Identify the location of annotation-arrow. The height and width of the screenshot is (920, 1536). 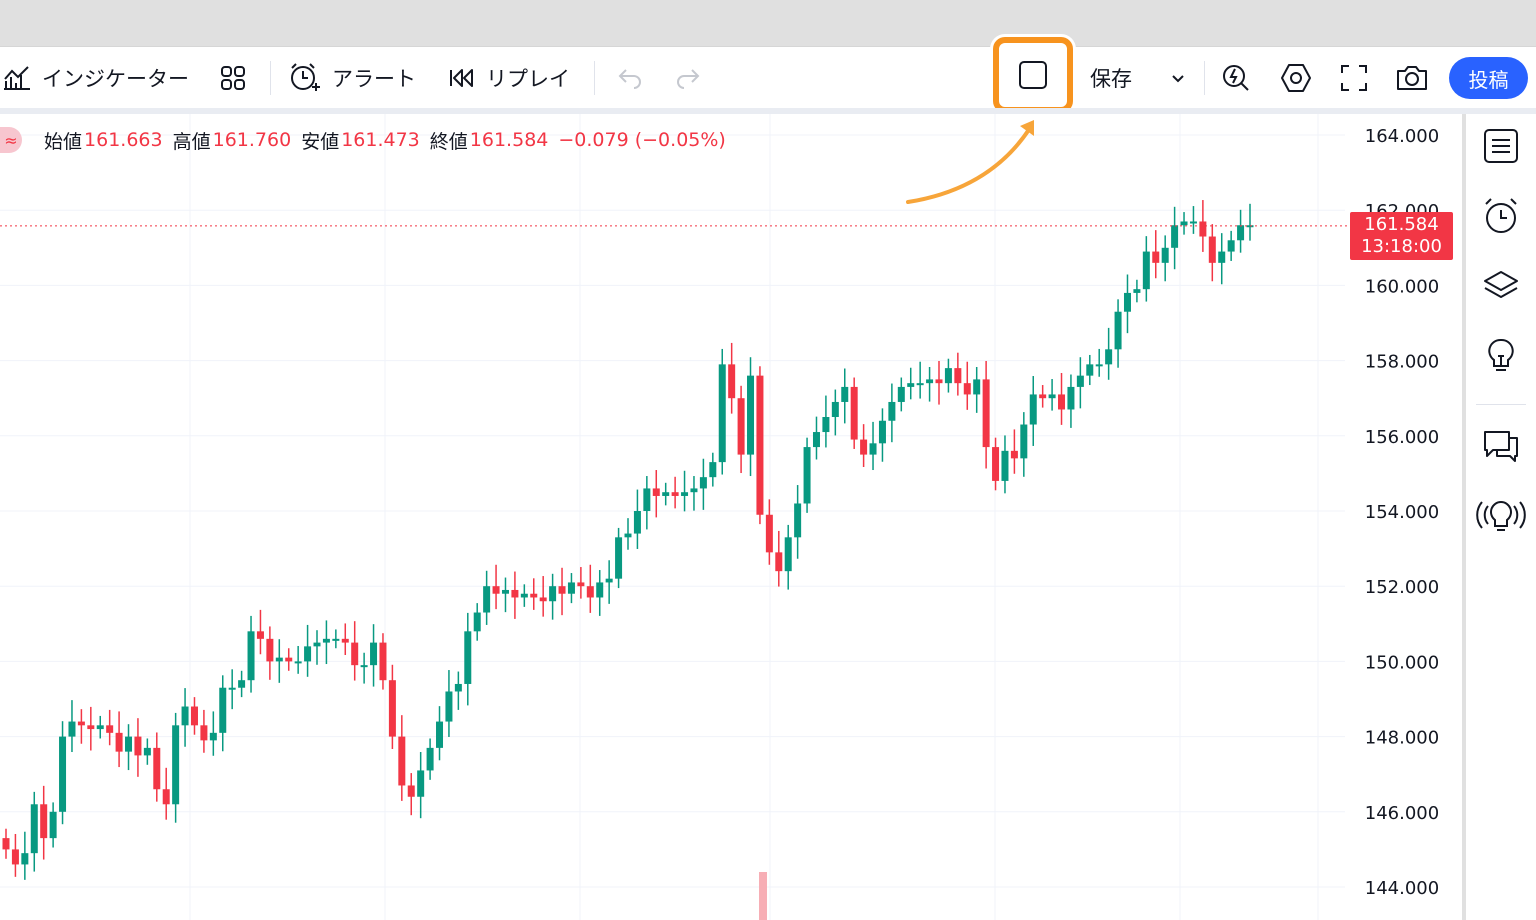
(969, 165).